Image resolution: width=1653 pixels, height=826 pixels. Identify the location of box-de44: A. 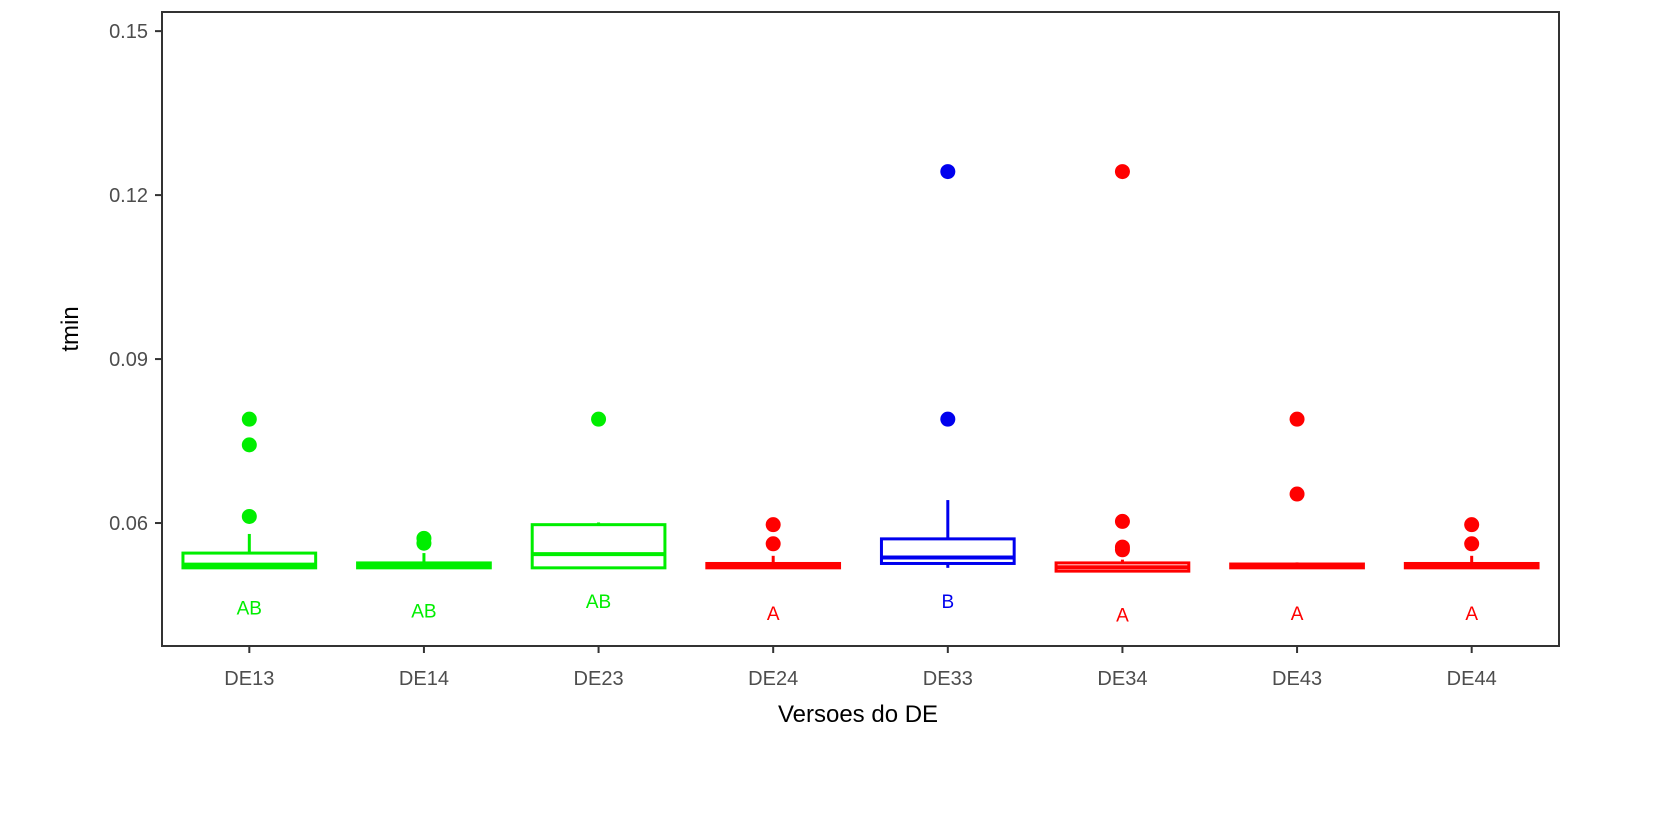
(1471, 571).